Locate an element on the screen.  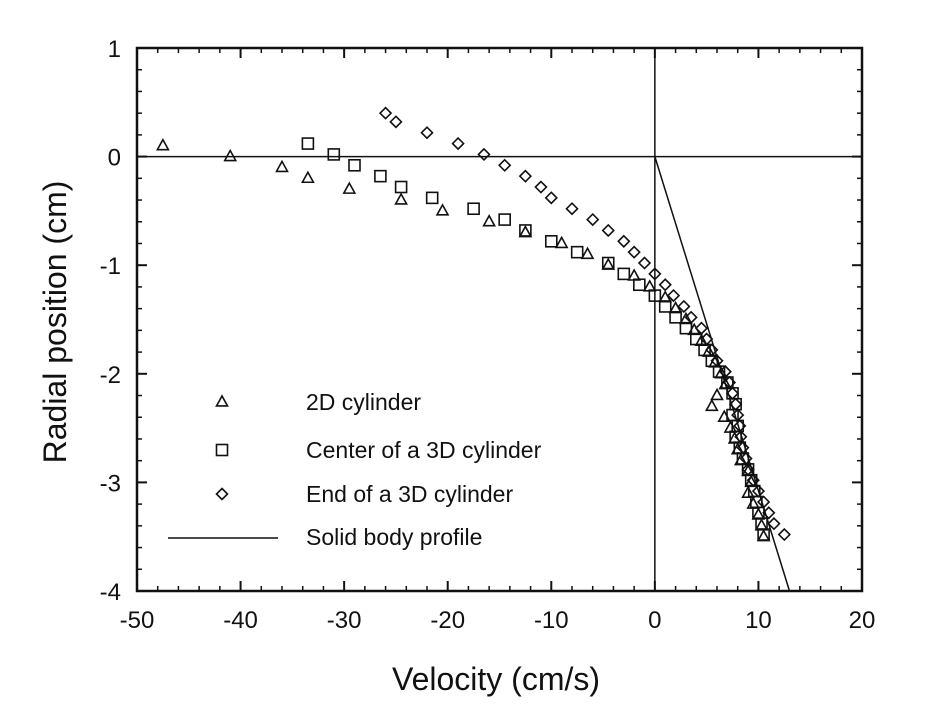
legend-label: 2D cylinder is located at coordinates (363, 402).